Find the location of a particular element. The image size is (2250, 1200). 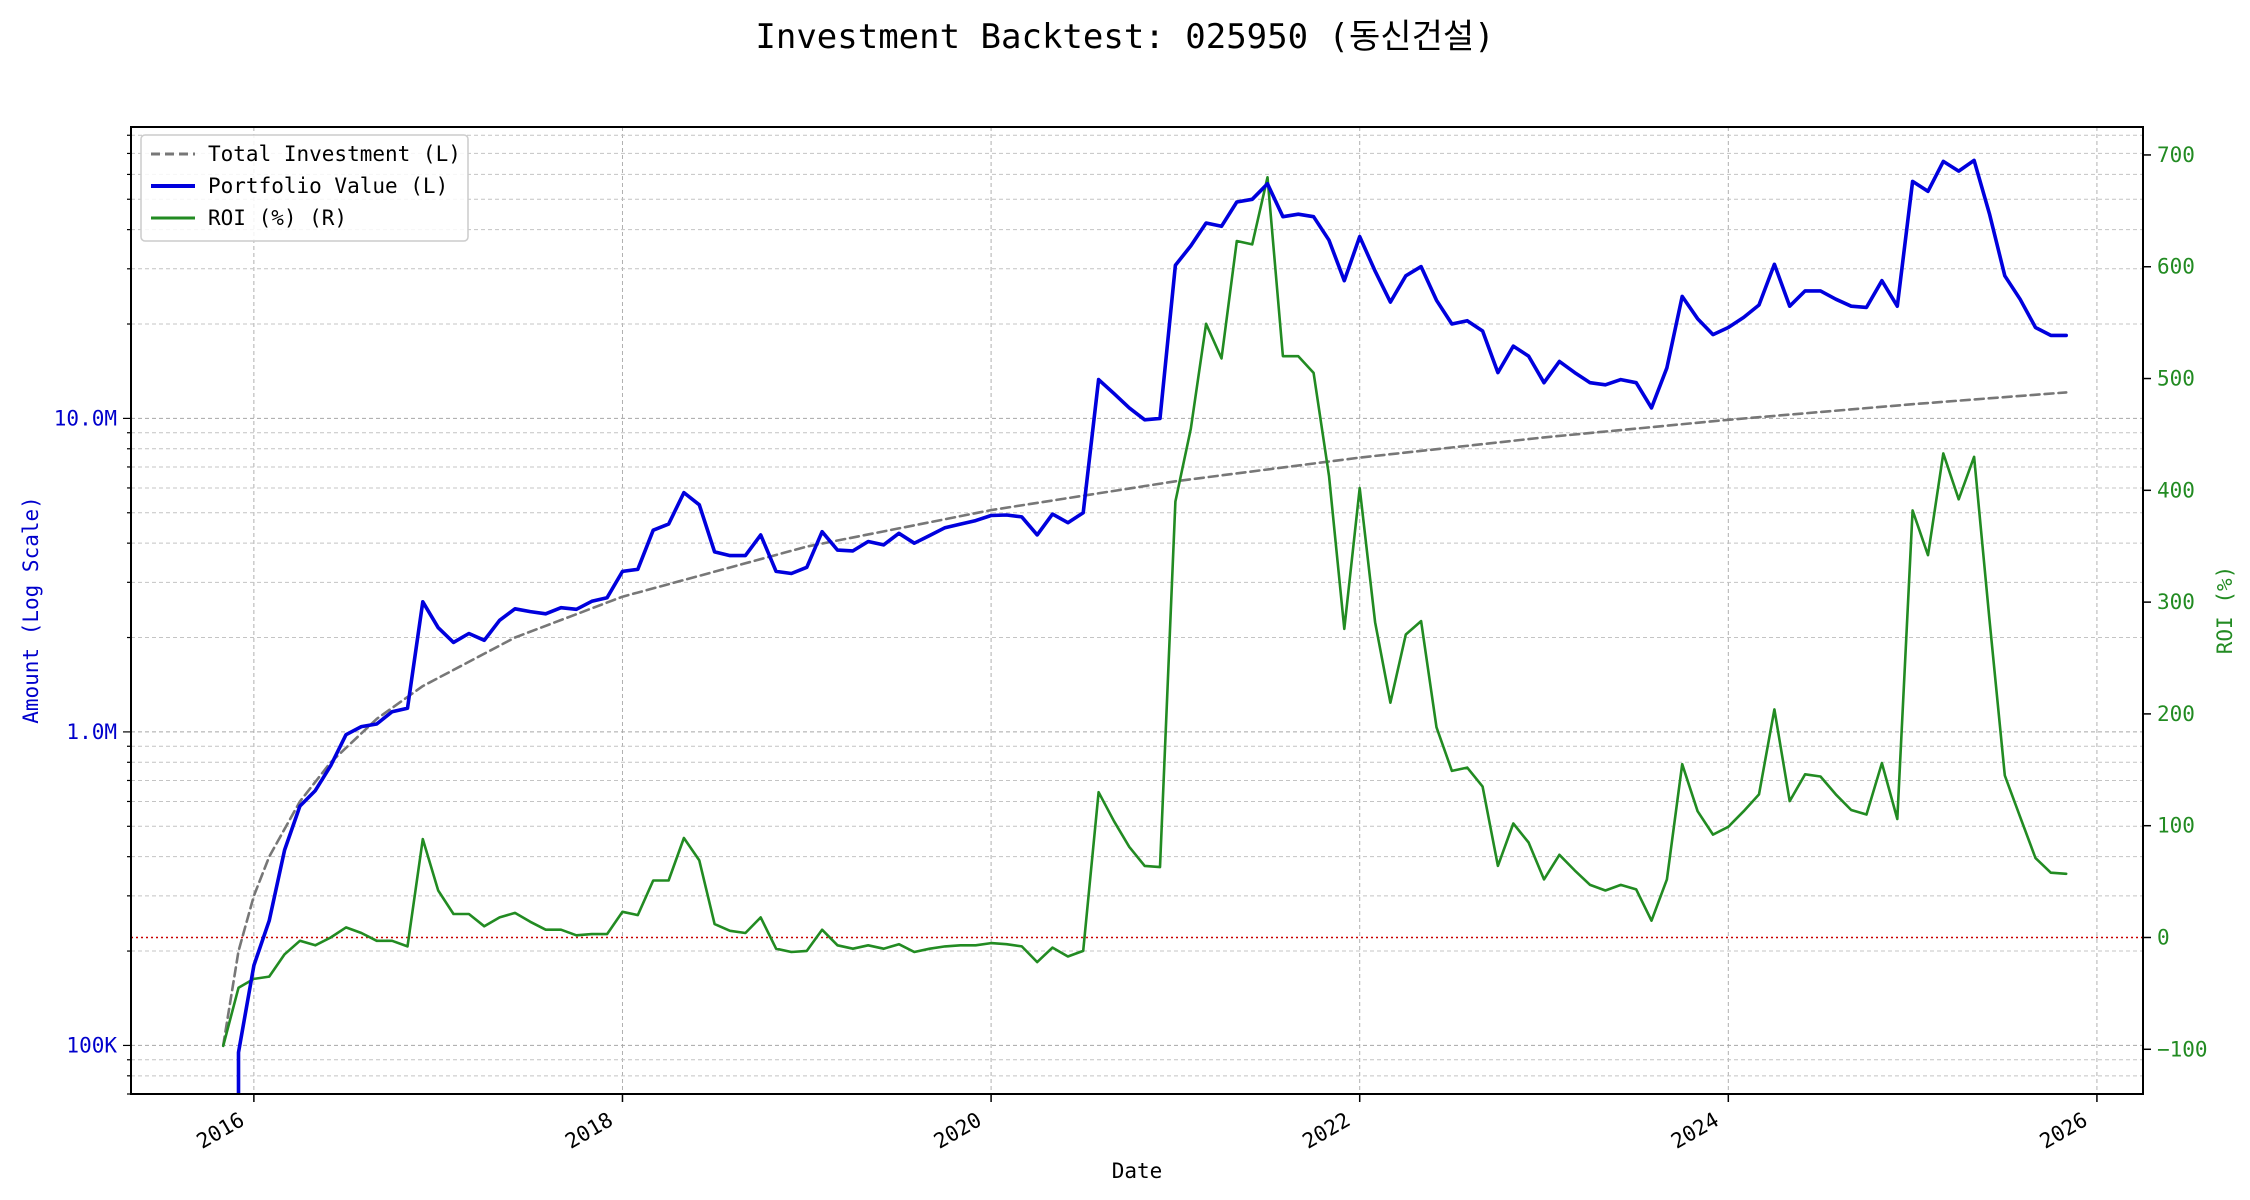

legend-label-total-investment: Total Investment (L) is located at coordinates (334, 154).